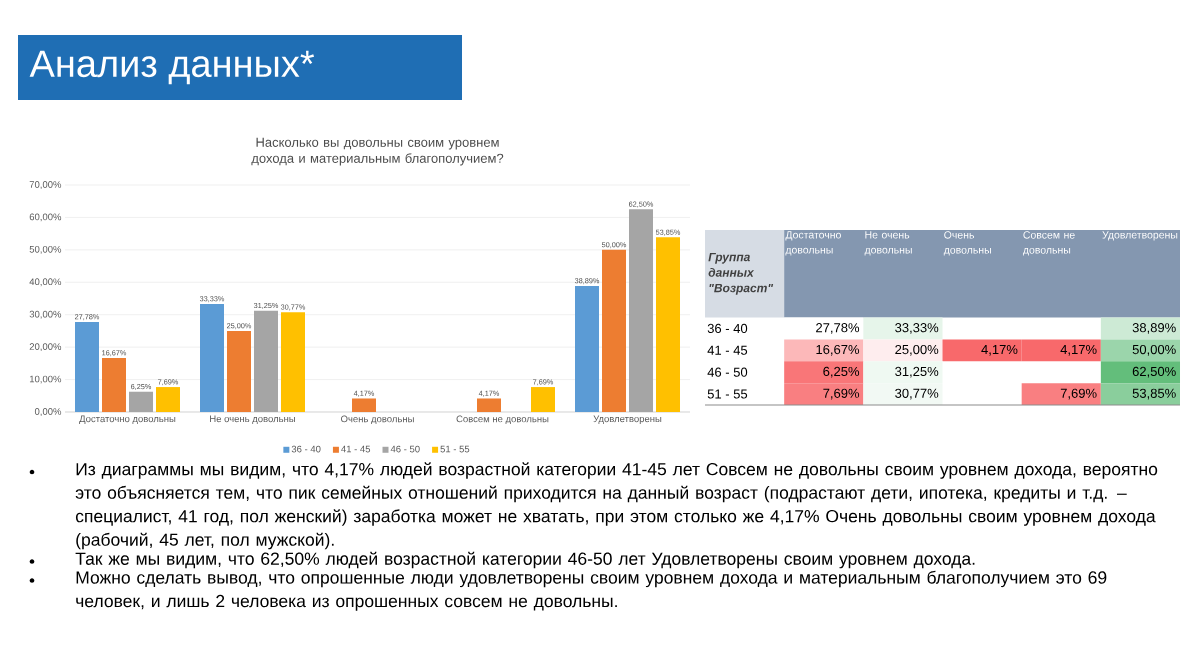 The image size is (1200, 667). What do you see at coordinates (727, 372) in the screenshot?
I see `y-tick-label: 46 - 50` at bounding box center [727, 372].